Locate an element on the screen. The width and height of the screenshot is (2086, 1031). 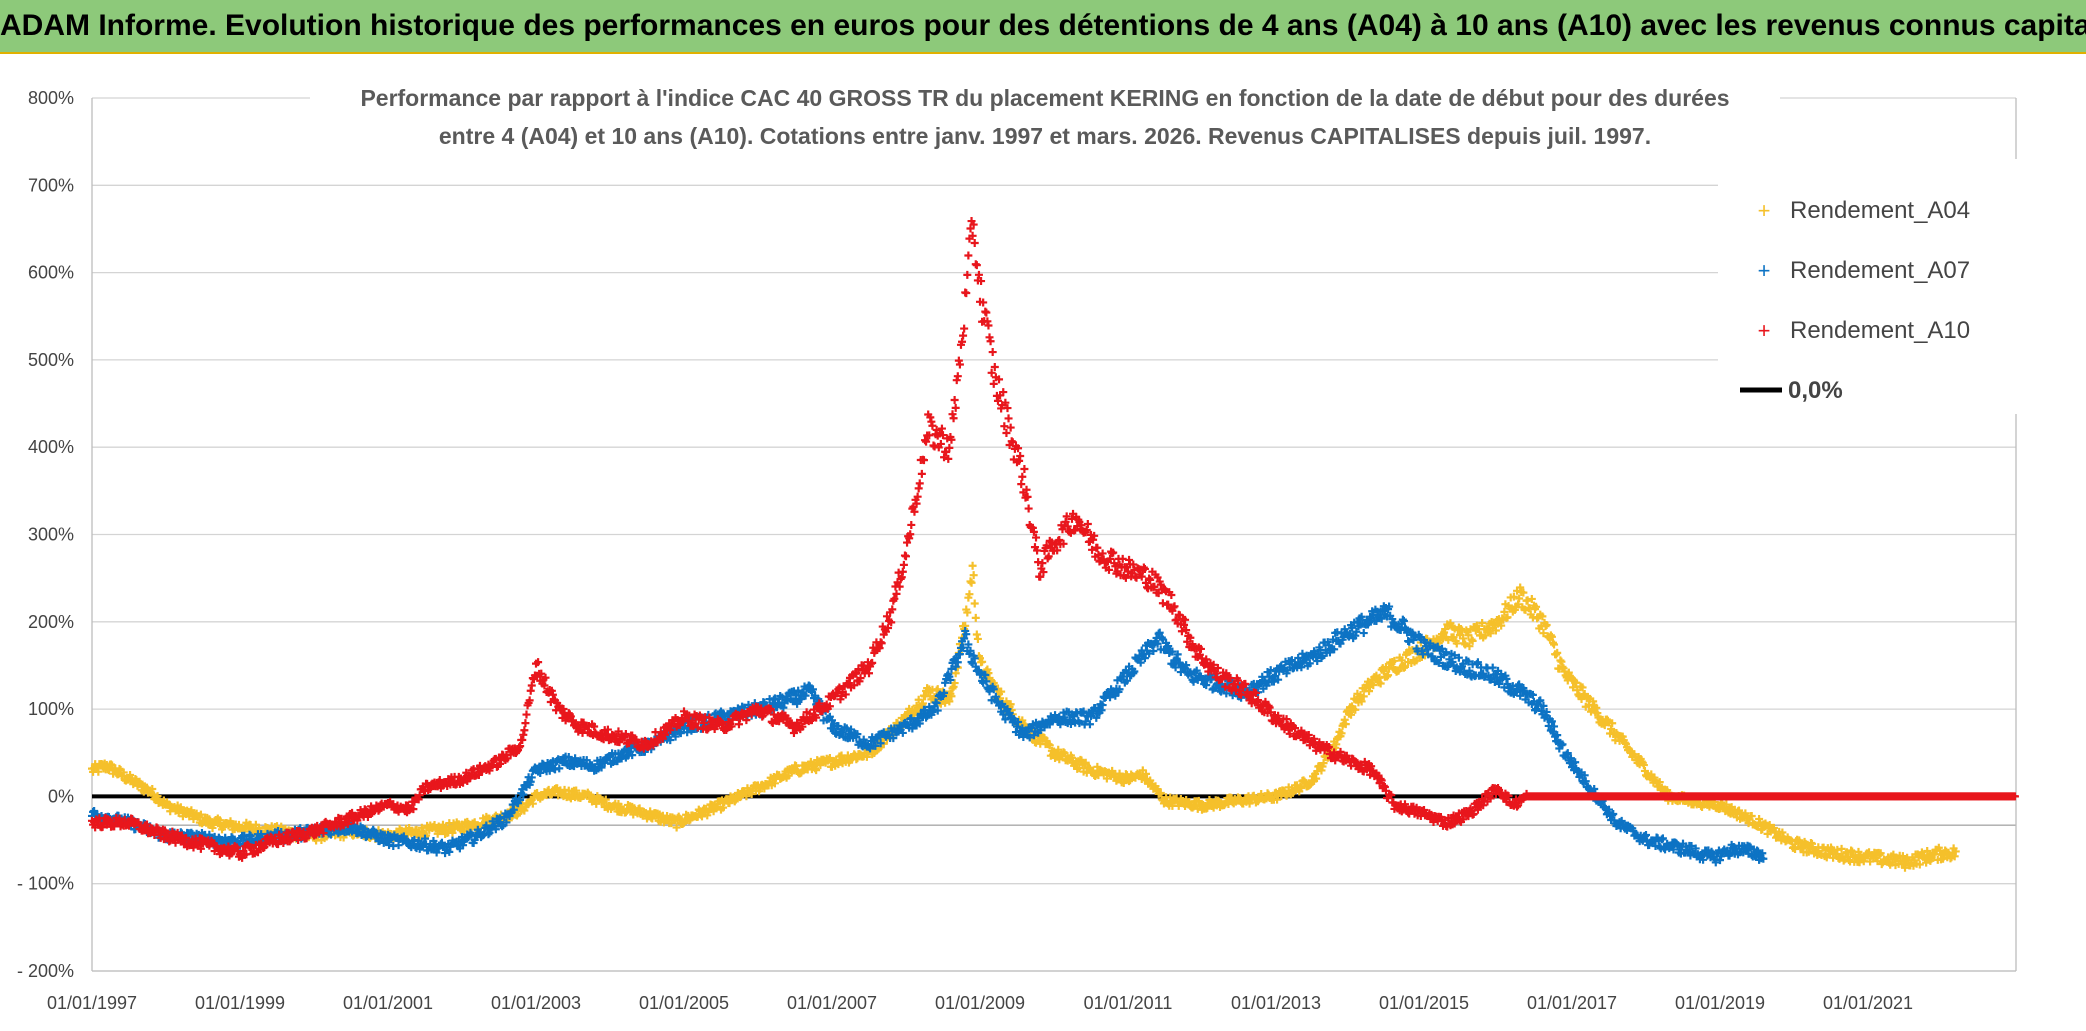
x-tick-label: 01/01/2007 is located at coordinates (832, 1003).